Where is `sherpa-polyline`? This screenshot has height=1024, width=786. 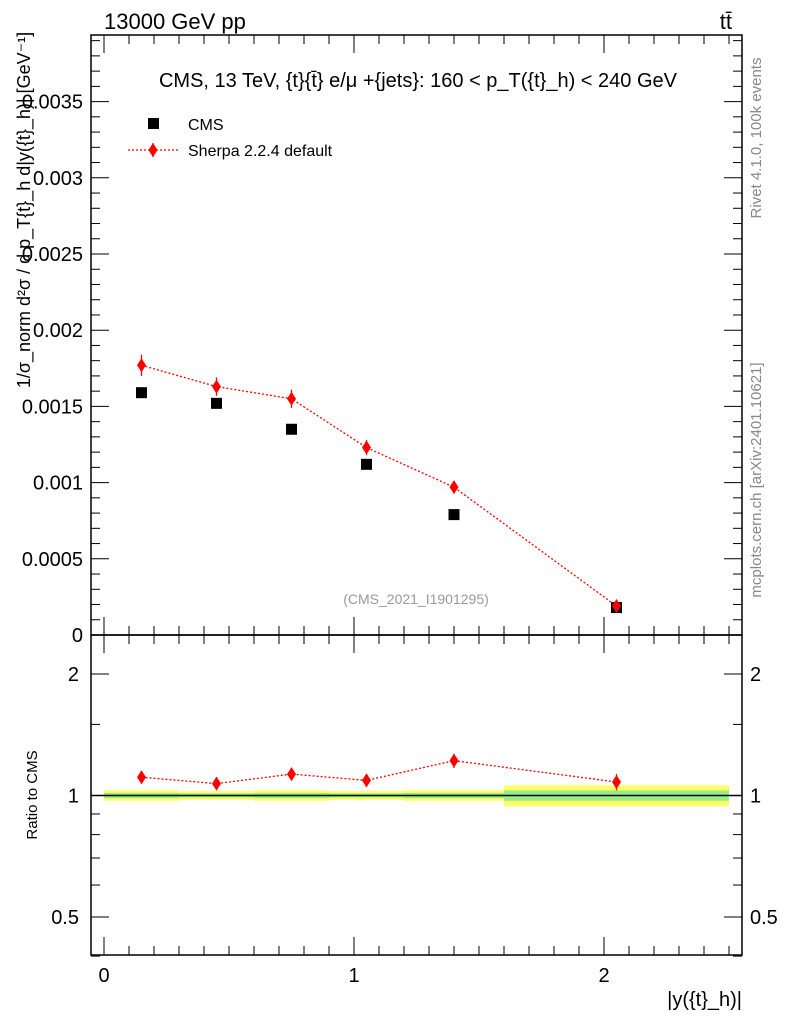
sherpa-polyline is located at coordinates (379, 485).